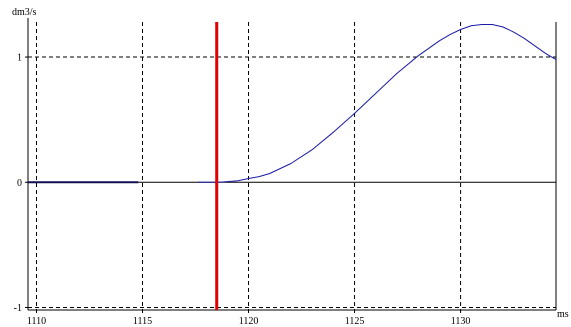 This screenshot has width=571, height=327. What do you see at coordinates (355, 321) in the screenshot?
I see `x-tick-label: 1125` at bounding box center [355, 321].